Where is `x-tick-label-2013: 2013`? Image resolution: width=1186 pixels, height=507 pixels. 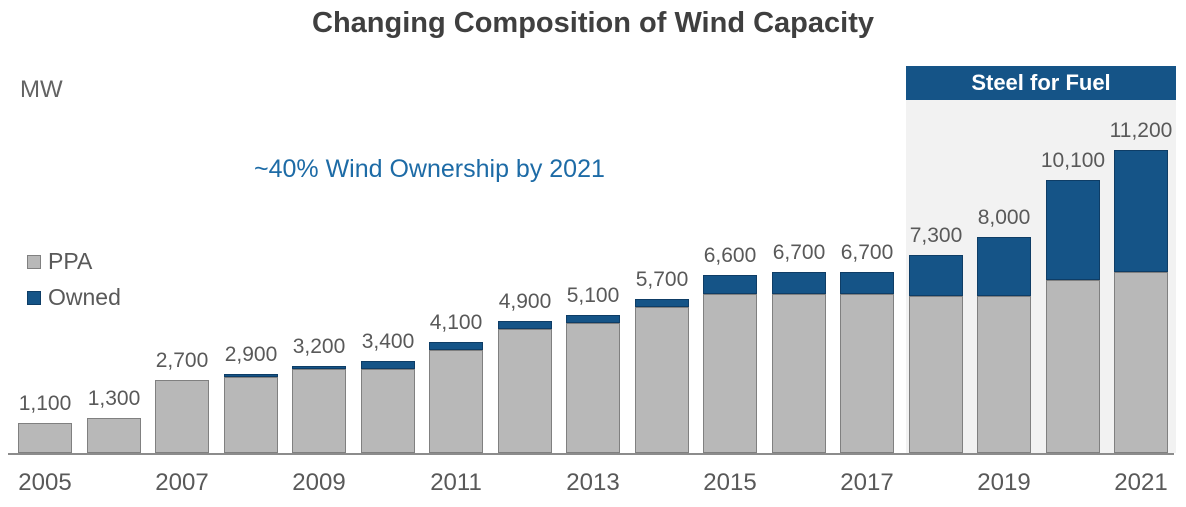
x-tick-label-2013: 2013 is located at coordinates (593, 482).